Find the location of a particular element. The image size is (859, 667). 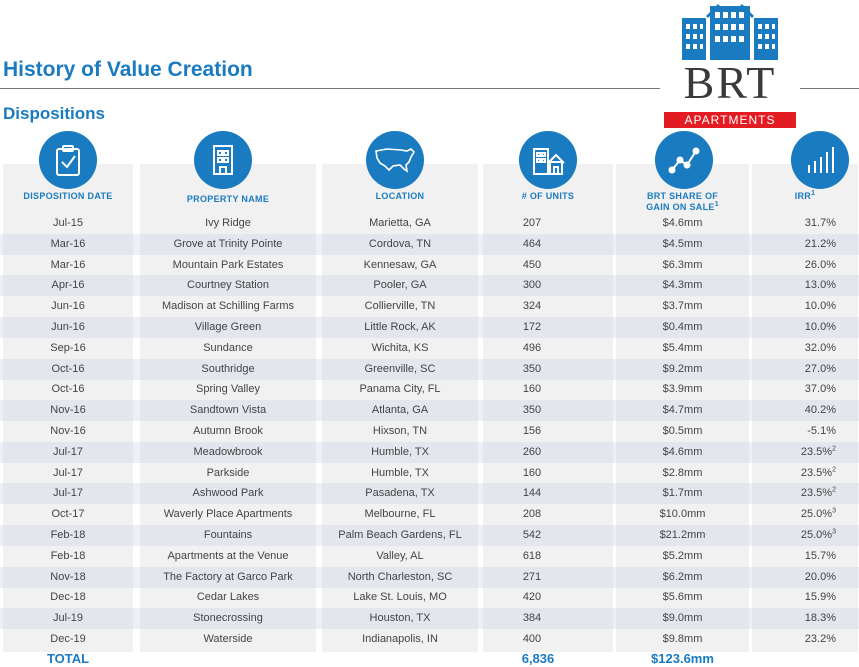

column-bg-name is located at coordinates (228, 408).